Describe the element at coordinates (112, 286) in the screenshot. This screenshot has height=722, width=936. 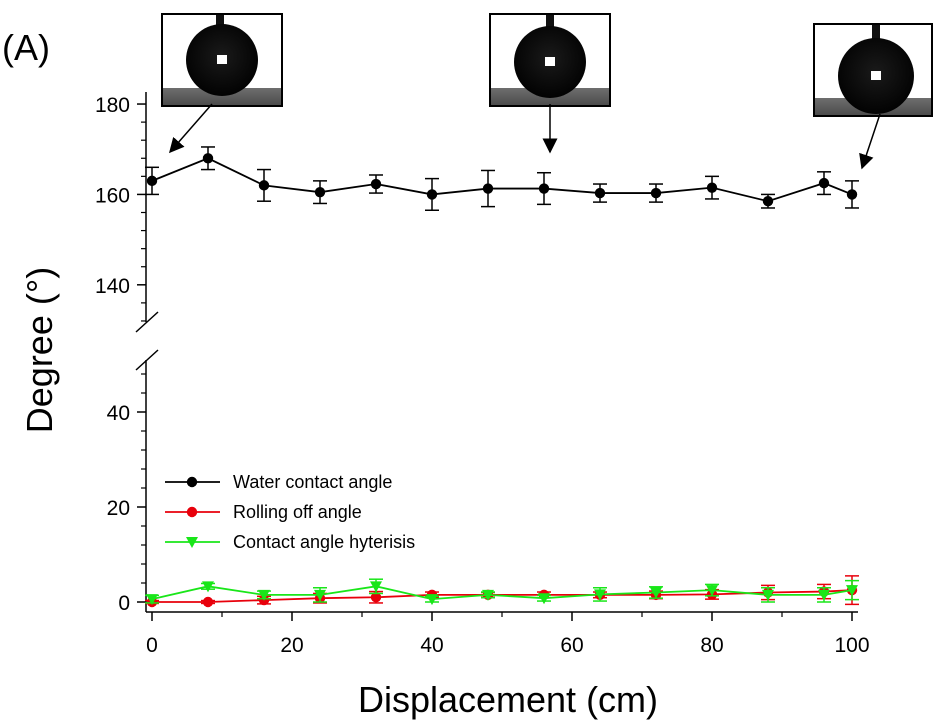
I see `y-tick-label: 140` at that location.